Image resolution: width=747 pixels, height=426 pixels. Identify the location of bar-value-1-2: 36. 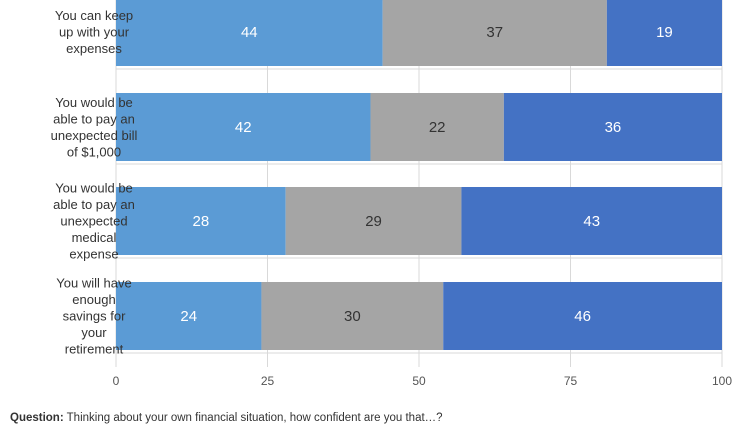
(613, 127).